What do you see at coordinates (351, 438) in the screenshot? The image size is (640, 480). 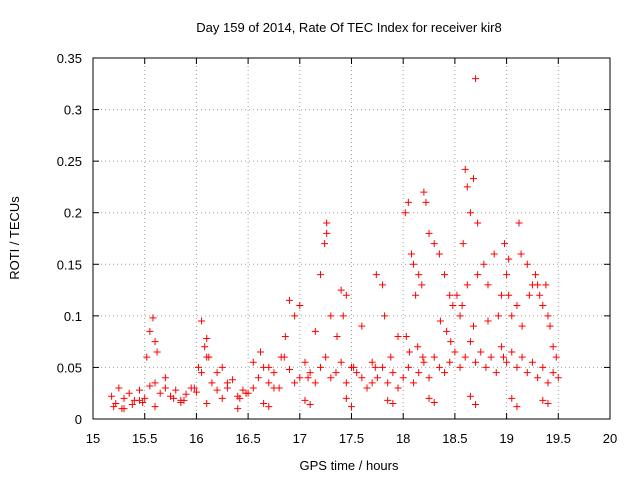 I see `x-tick-labels: 15 15.5 16 16.5 17 17.5 18 18.5 19 19.5 20` at bounding box center [351, 438].